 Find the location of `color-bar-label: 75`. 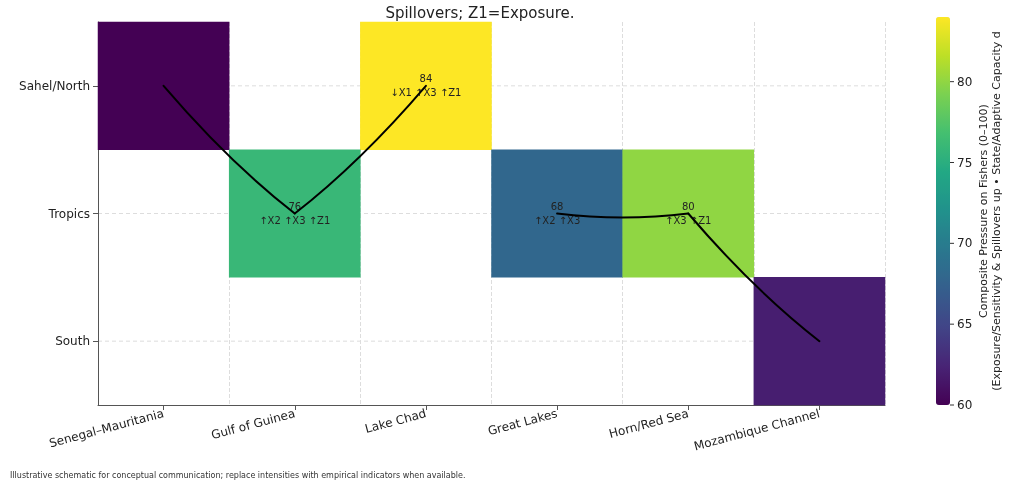

color-bar-label: 75 is located at coordinates (965, 162).